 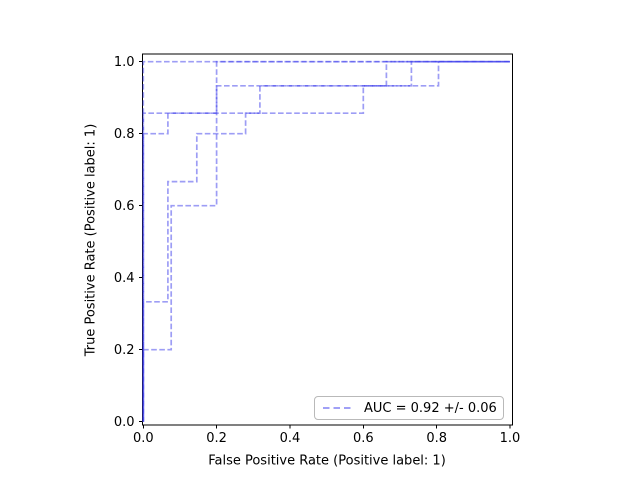 What do you see at coordinates (363, 438) in the screenshot?
I see `x-tick-label: 0.6` at bounding box center [363, 438].